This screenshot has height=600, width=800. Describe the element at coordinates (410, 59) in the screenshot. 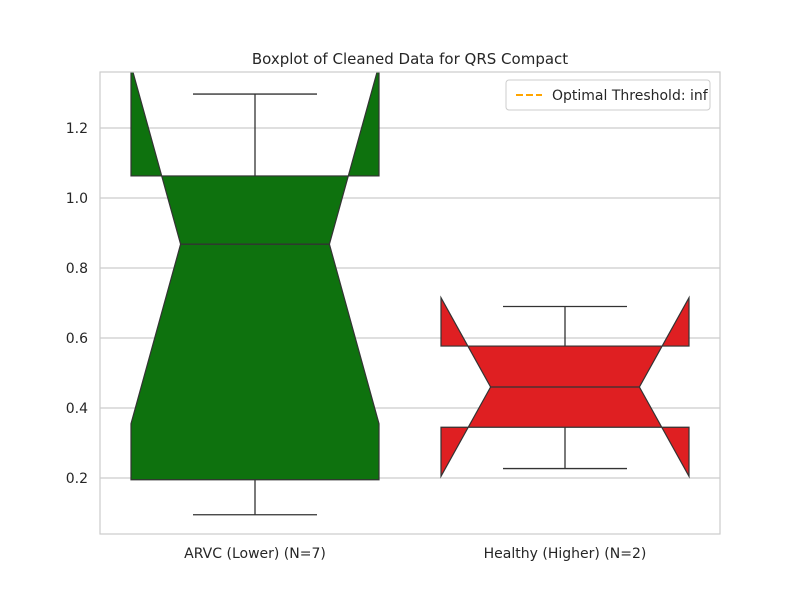

I see `chart-title: Boxplot of Cleaned Data for QRS Compact` at that location.